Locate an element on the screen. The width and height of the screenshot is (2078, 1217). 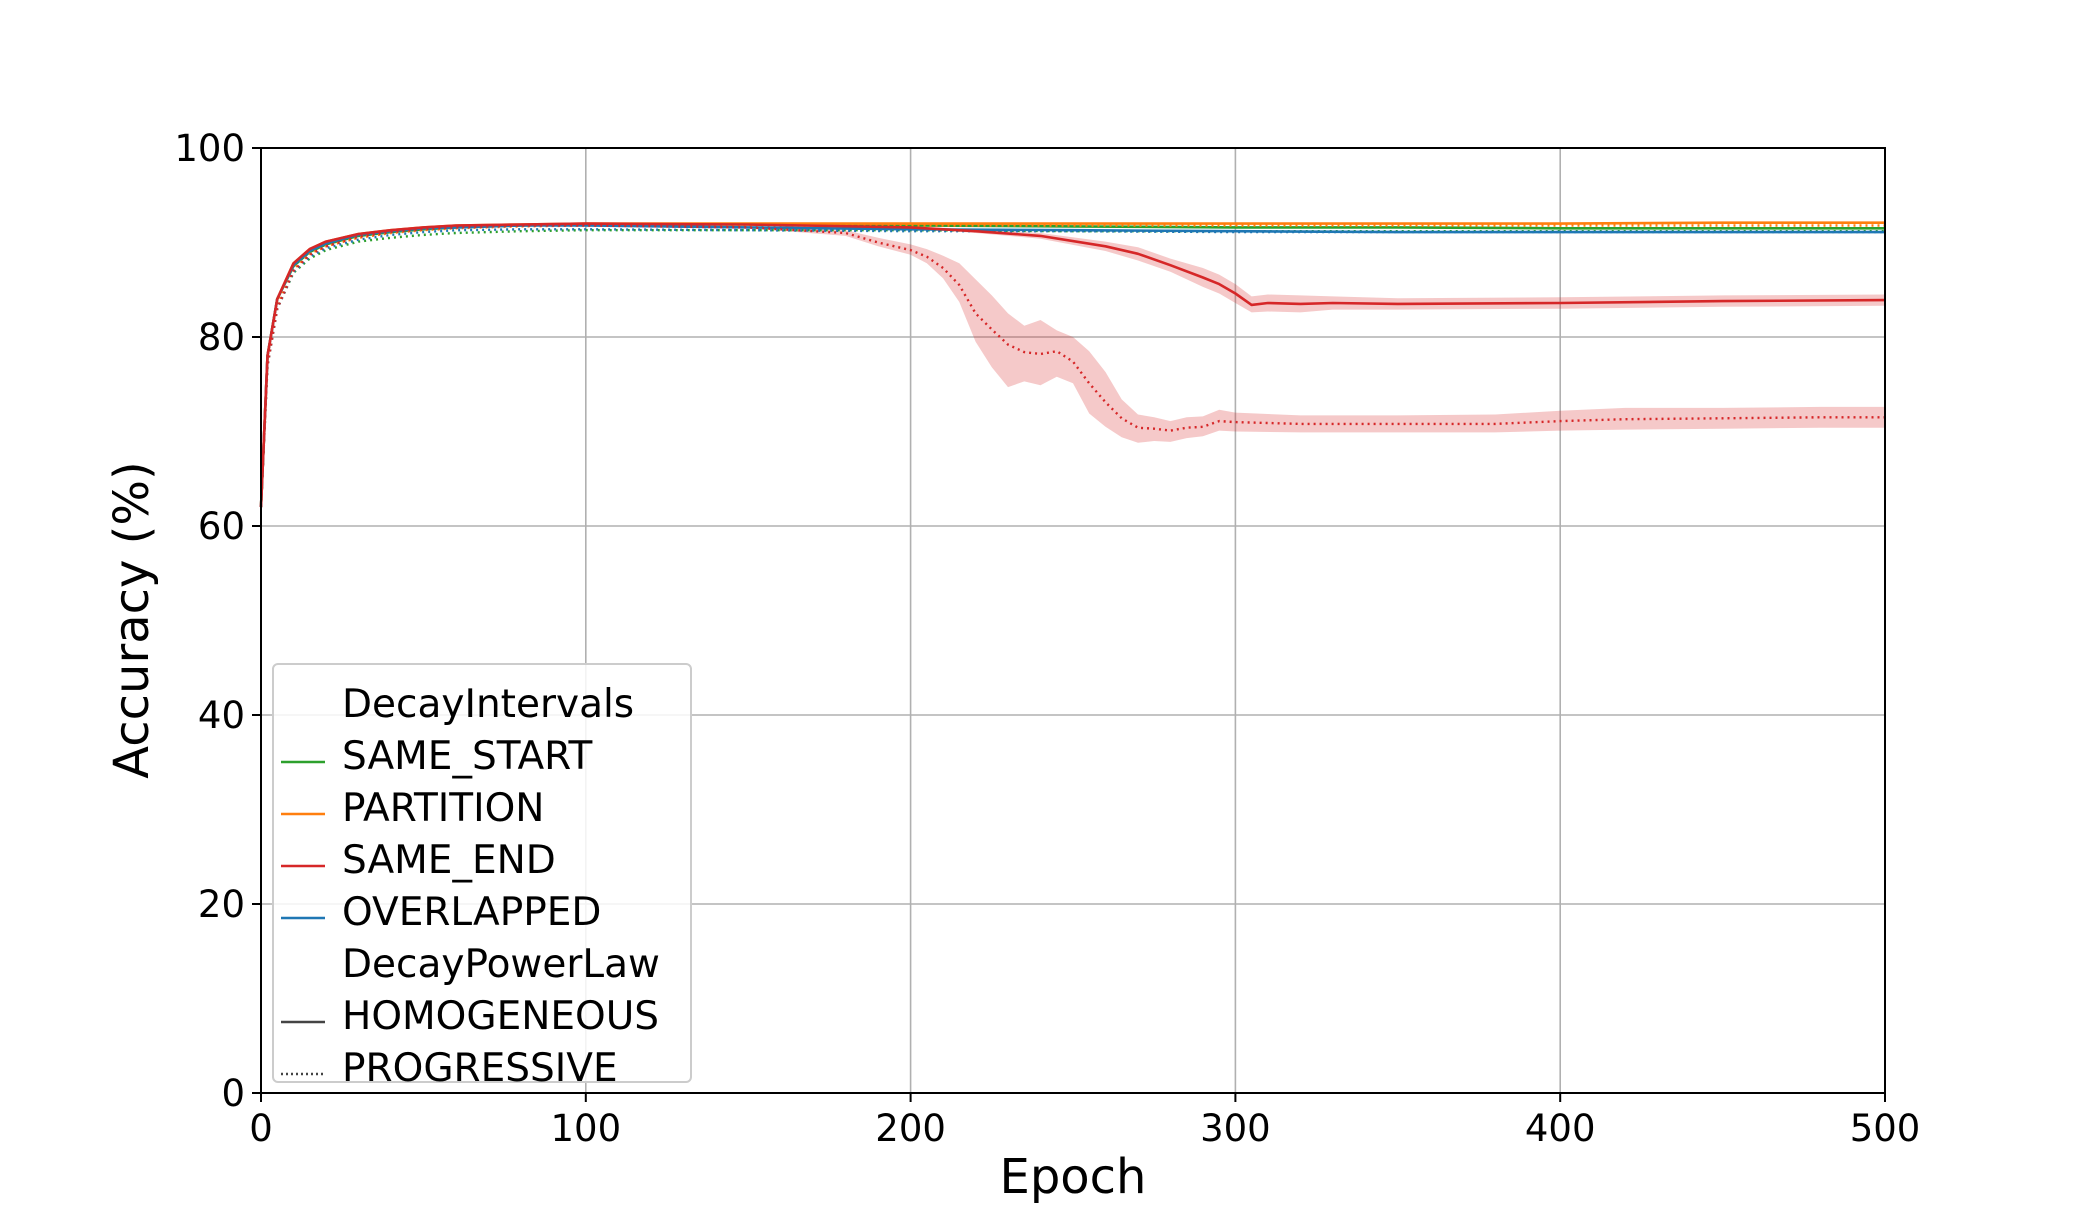
x-tick-label: 400 is located at coordinates (1560, 1128).